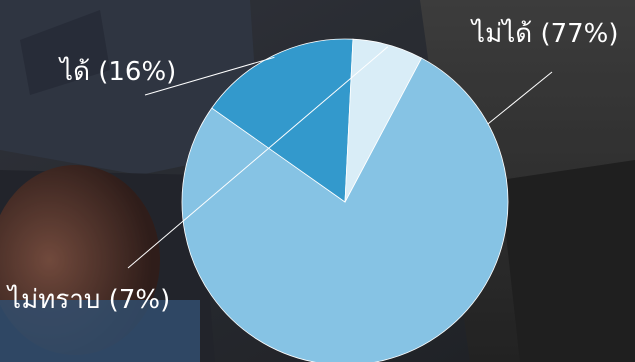 This screenshot has height=362, width=635. Describe the element at coordinates (88, 299) in the screenshot. I see `slice-label-dont-know: ไม่ทราบ (7%)` at that location.